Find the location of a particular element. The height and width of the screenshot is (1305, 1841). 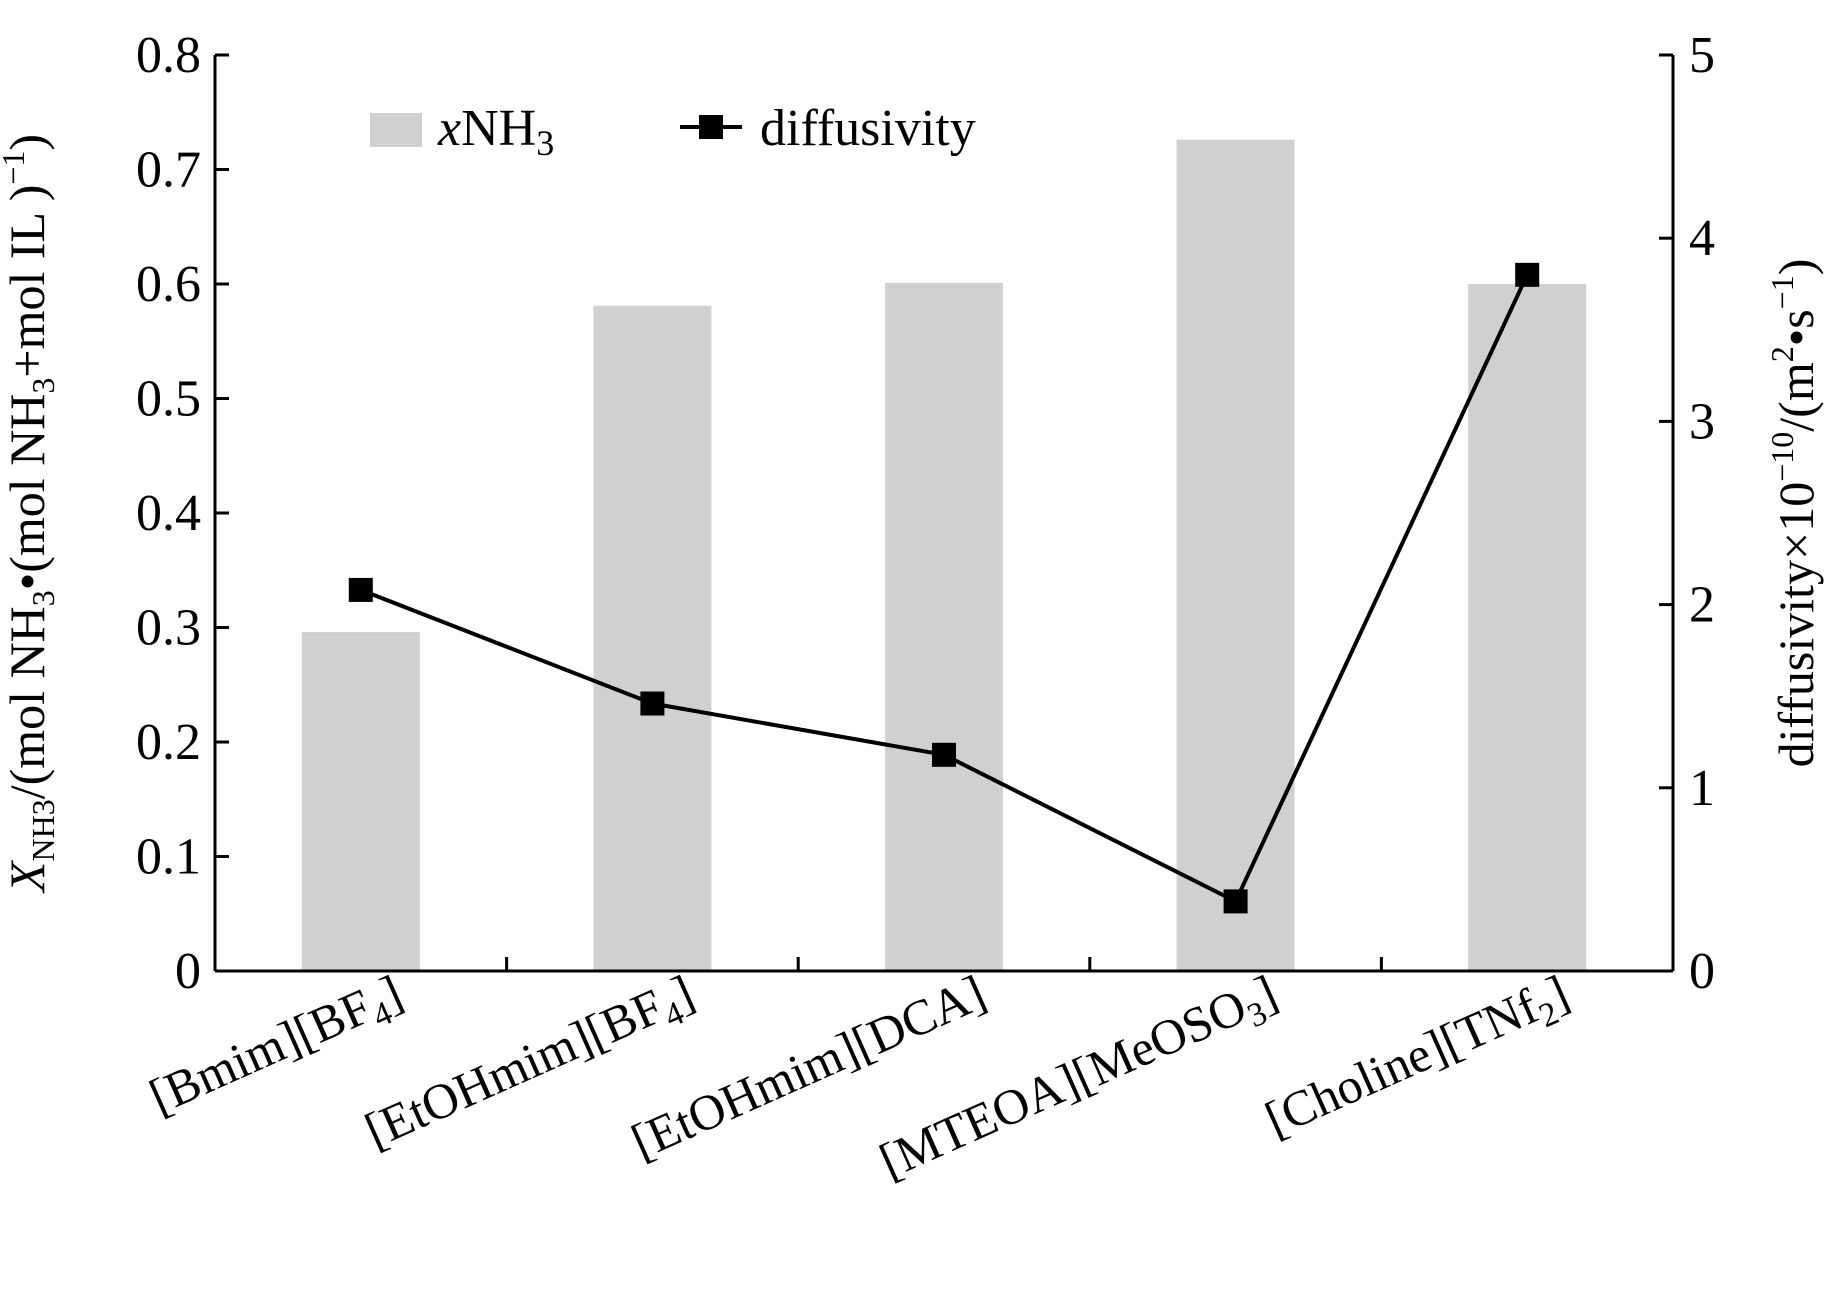

right-axis-title: diffusivity×10−10/(m2•s−1) is located at coordinates (1794, 513).